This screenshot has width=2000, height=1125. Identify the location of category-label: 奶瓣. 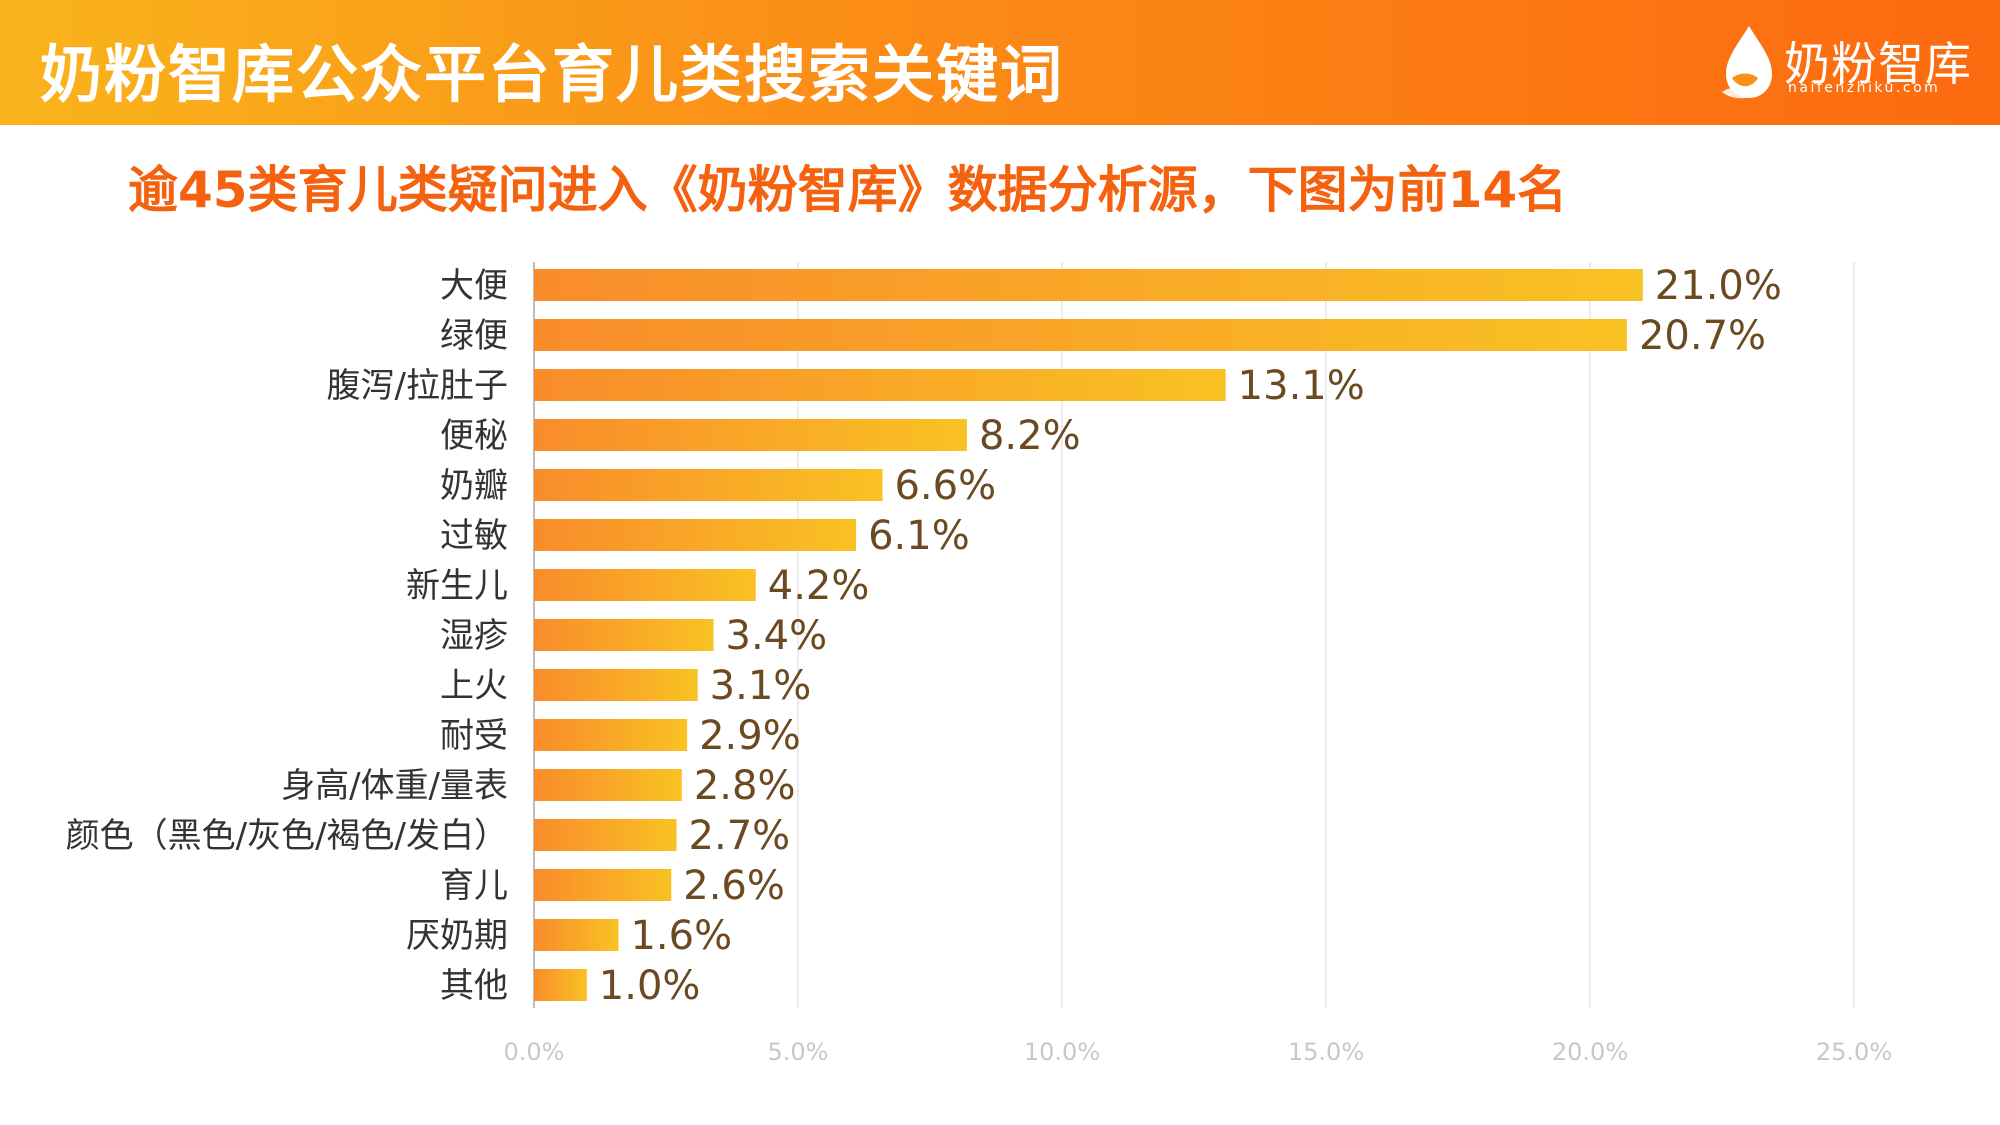
(474, 486).